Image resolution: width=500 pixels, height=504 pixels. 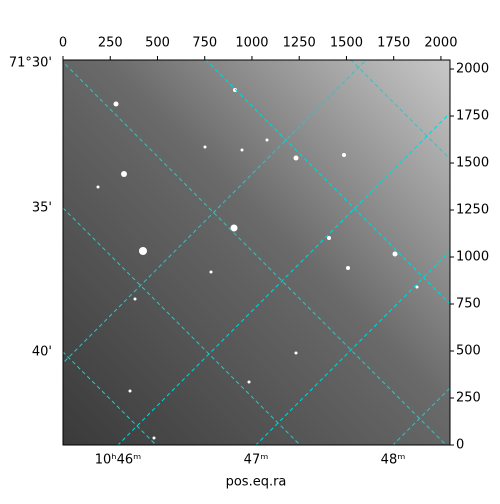 What do you see at coordinates (472, 210) in the screenshot?
I see `y-tick-label: 1250` at bounding box center [472, 210].